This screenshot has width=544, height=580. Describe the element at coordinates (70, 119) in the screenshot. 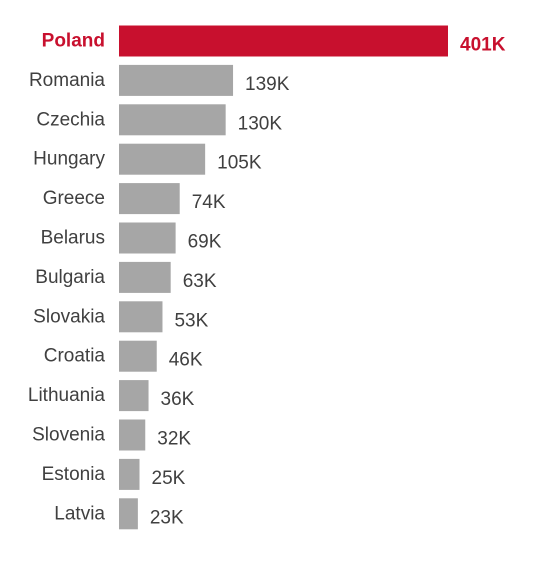

I see `category-label-czechia: Czechia` at that location.